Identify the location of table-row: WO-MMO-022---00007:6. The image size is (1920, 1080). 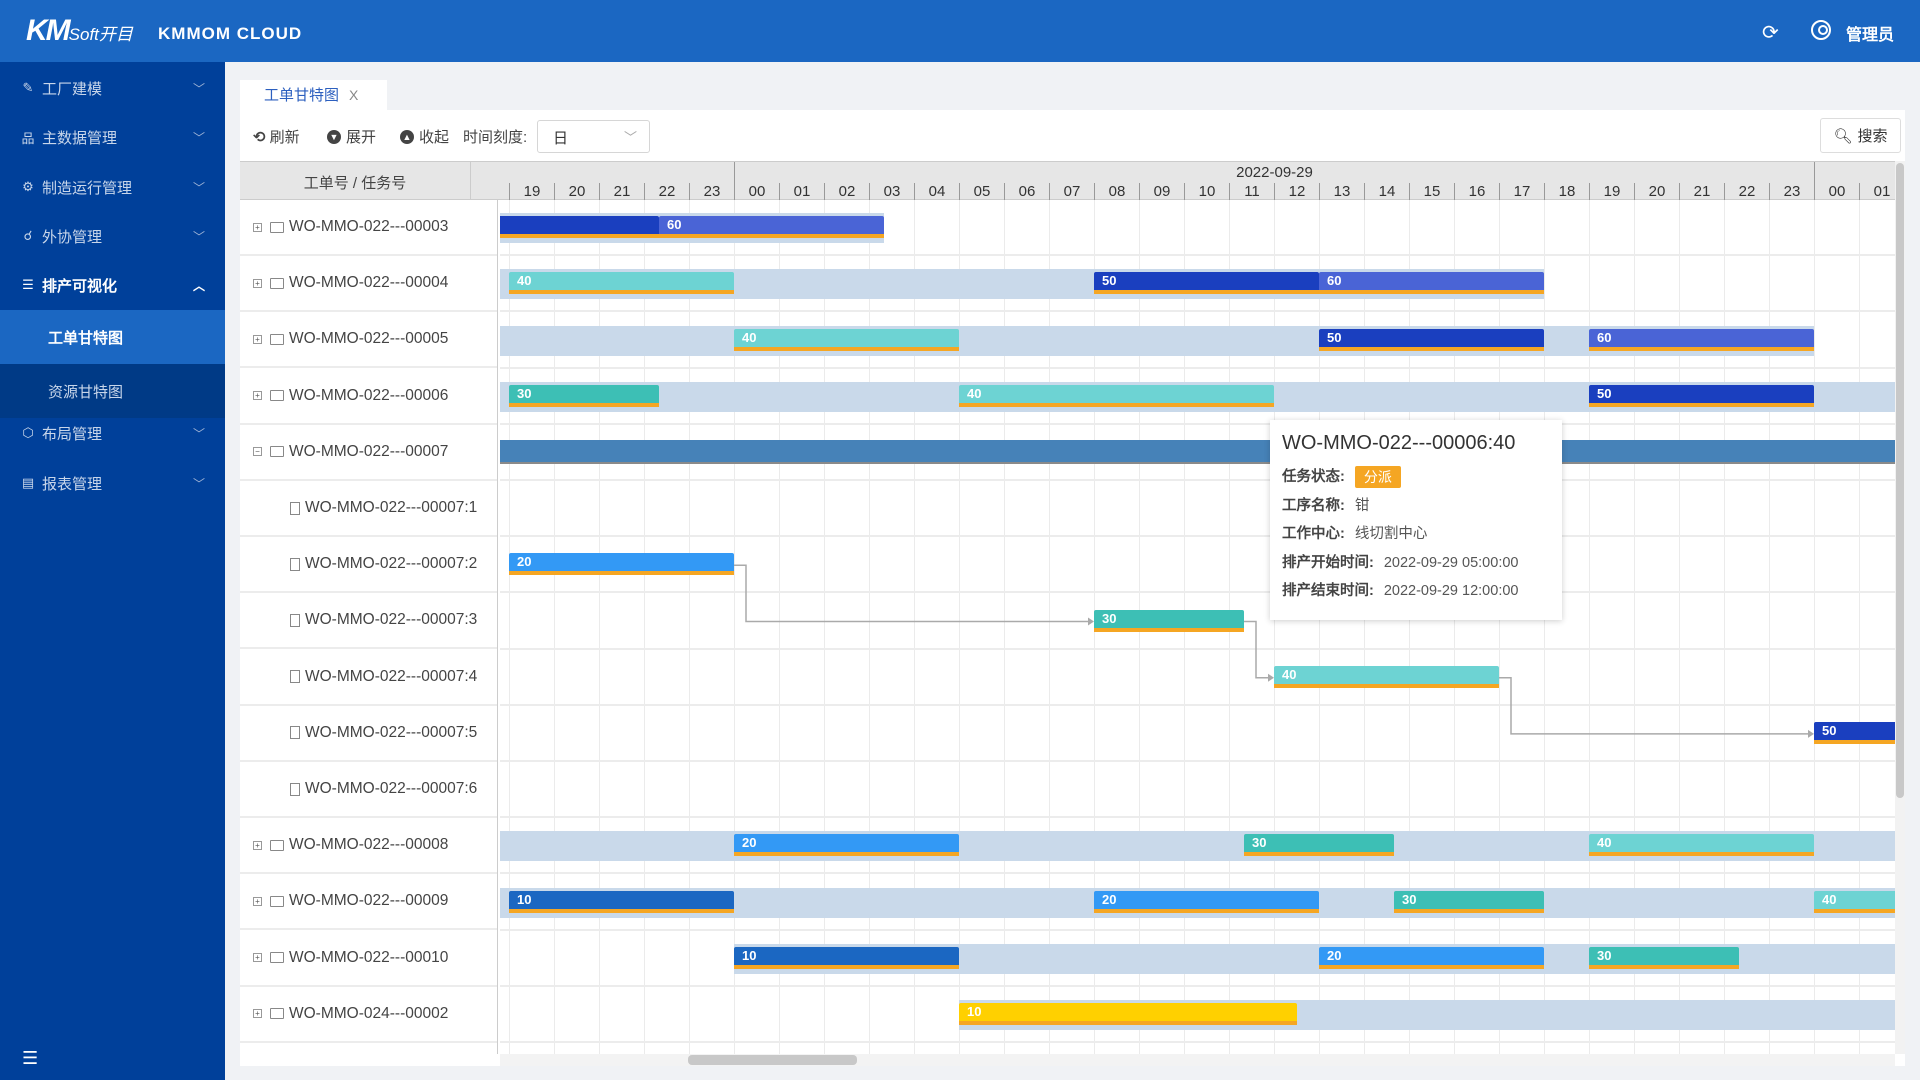
(368, 790).